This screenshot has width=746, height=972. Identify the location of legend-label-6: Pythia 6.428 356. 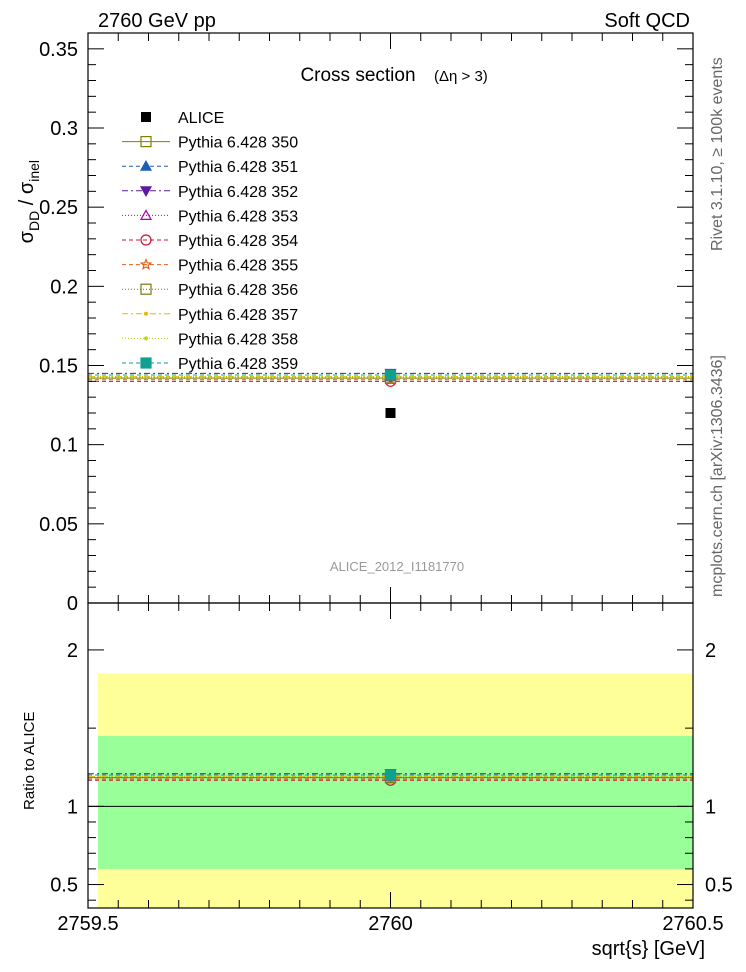
(238, 290).